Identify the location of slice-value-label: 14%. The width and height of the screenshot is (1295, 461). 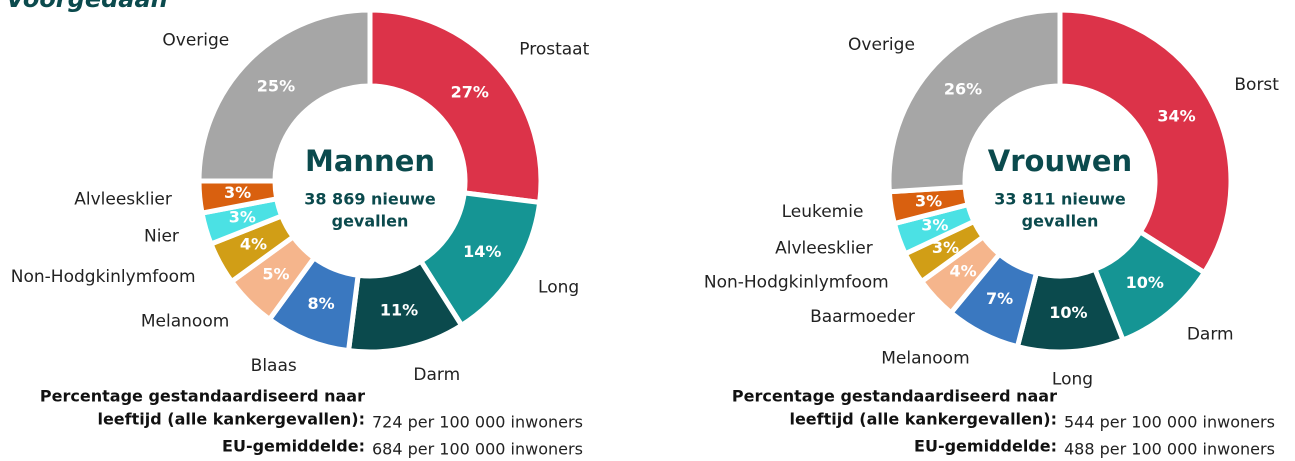
(482, 251).